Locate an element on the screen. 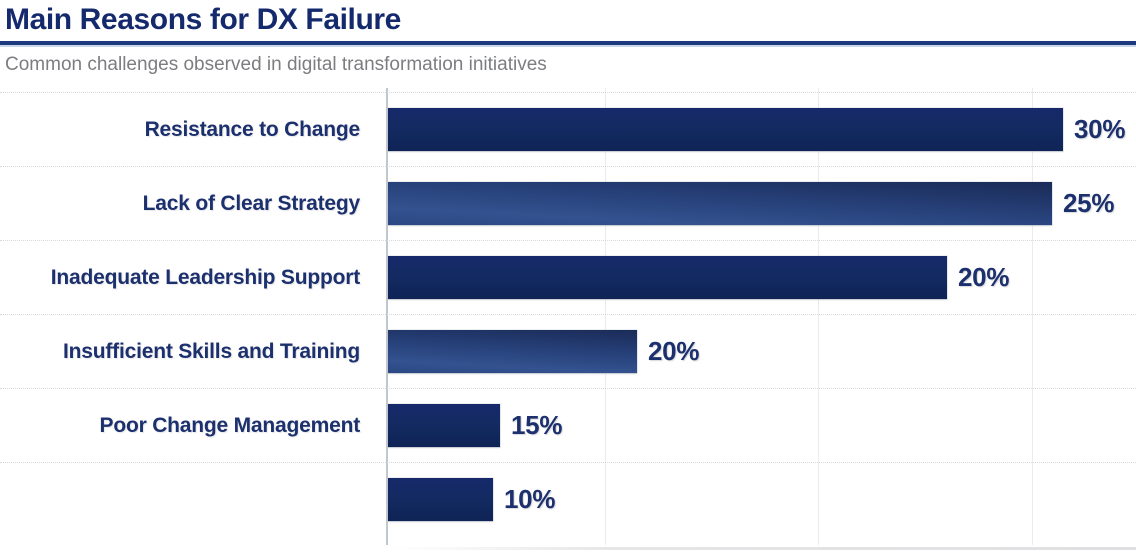 The image size is (1136, 552). chart-row: Inadequate Leadership Support 20% is located at coordinates (568, 277).